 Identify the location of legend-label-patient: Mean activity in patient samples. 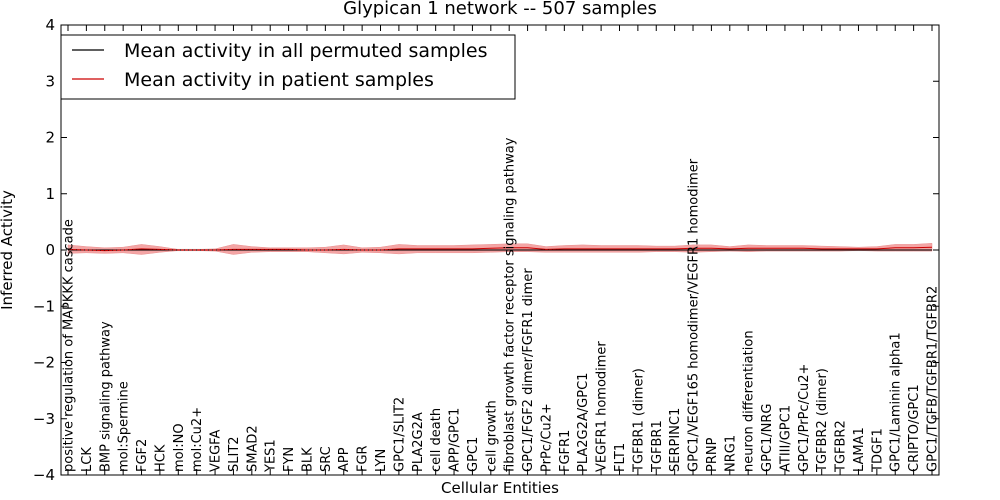
(279, 80).